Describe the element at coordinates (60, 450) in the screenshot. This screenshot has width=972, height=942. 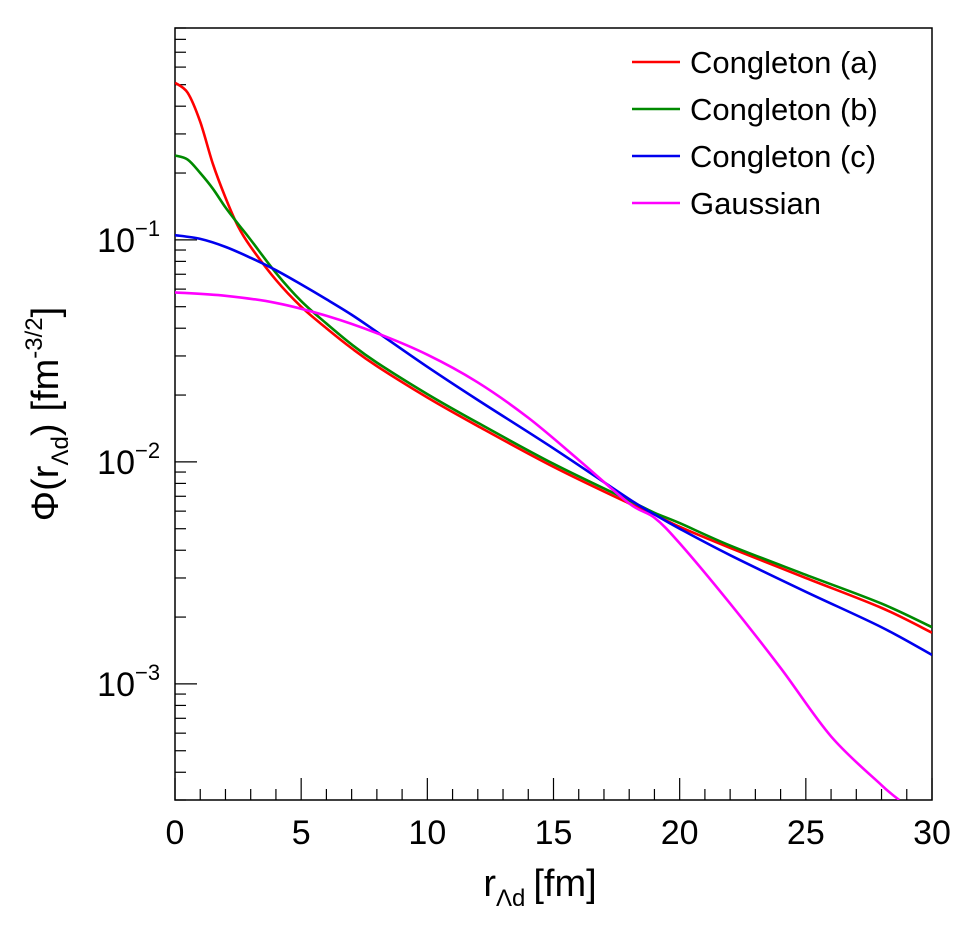
I see `y-axis-title-sub: Λd` at that location.